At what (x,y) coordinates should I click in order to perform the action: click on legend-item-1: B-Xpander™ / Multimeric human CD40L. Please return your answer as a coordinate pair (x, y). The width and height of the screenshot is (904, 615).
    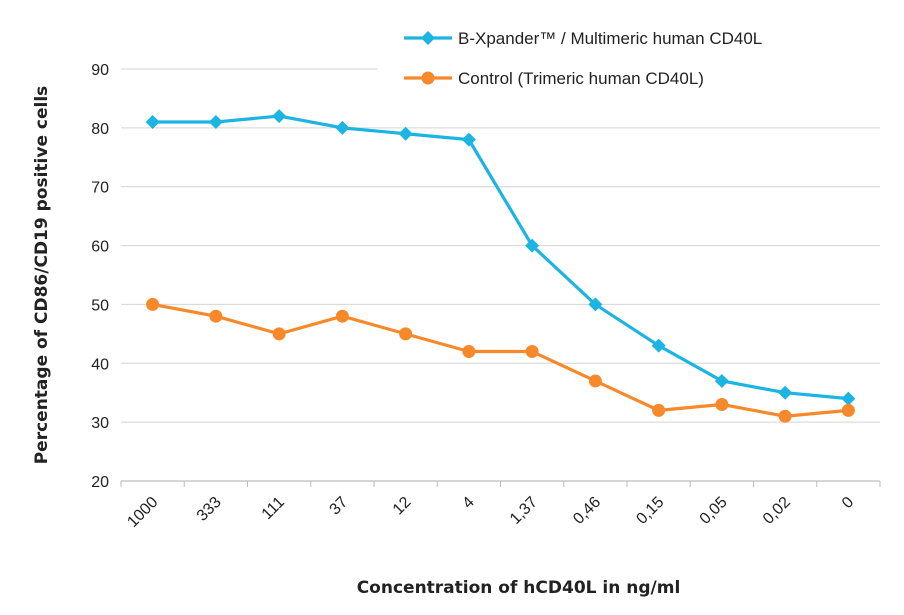
    Looking at the image, I should click on (583, 38).